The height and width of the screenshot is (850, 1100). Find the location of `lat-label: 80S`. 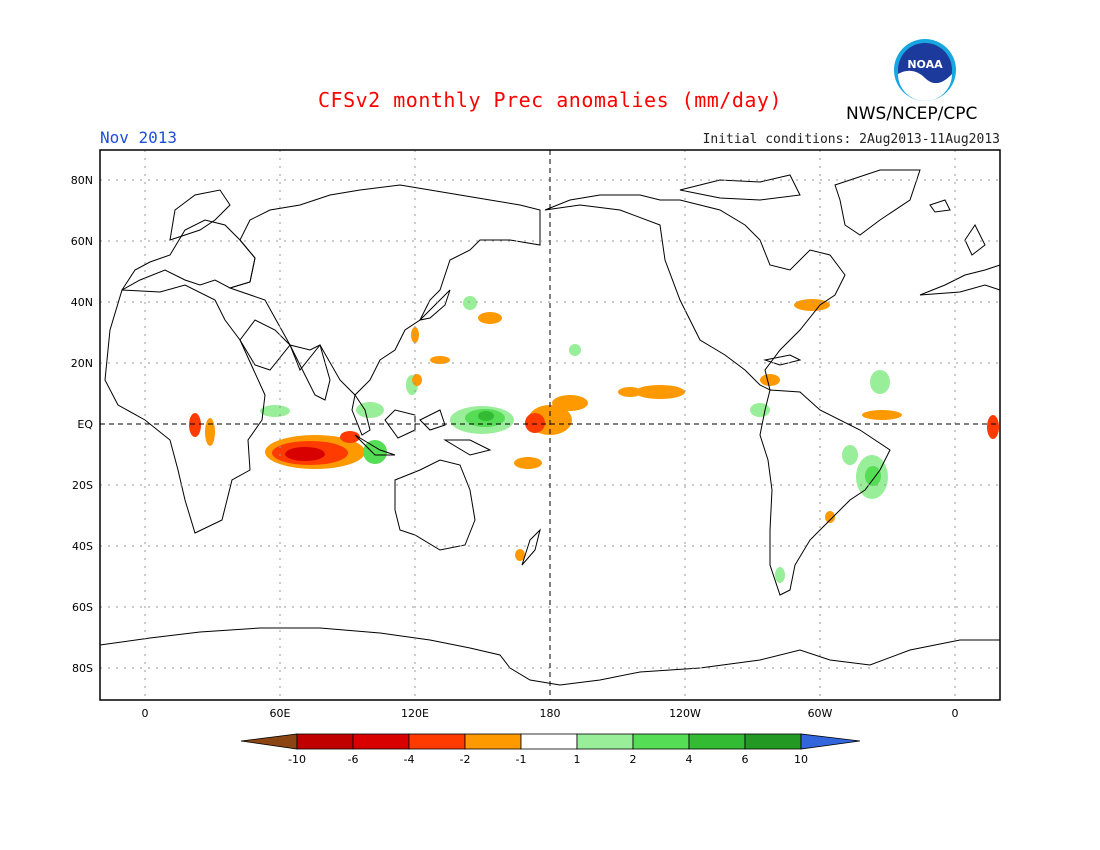

lat-label: 80S is located at coordinates (82, 668).